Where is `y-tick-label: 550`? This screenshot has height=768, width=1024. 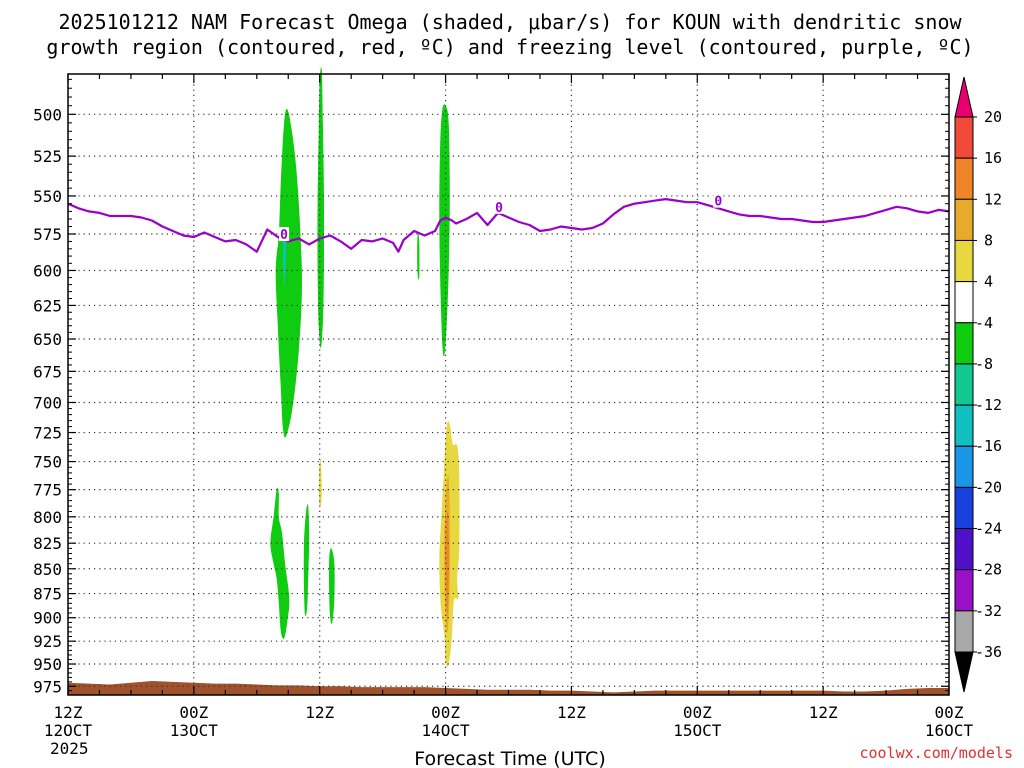 y-tick-label: 550 is located at coordinates (47, 196).